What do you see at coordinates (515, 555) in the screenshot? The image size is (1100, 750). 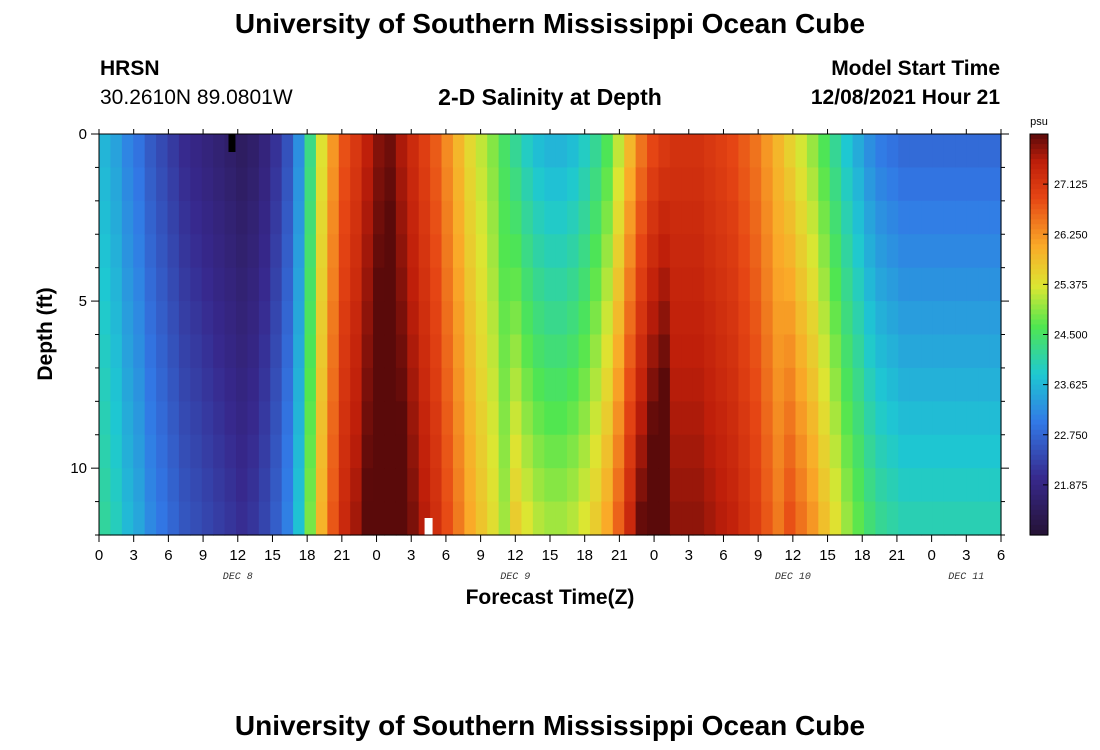 I see `x-tick-label: 12` at bounding box center [515, 555].